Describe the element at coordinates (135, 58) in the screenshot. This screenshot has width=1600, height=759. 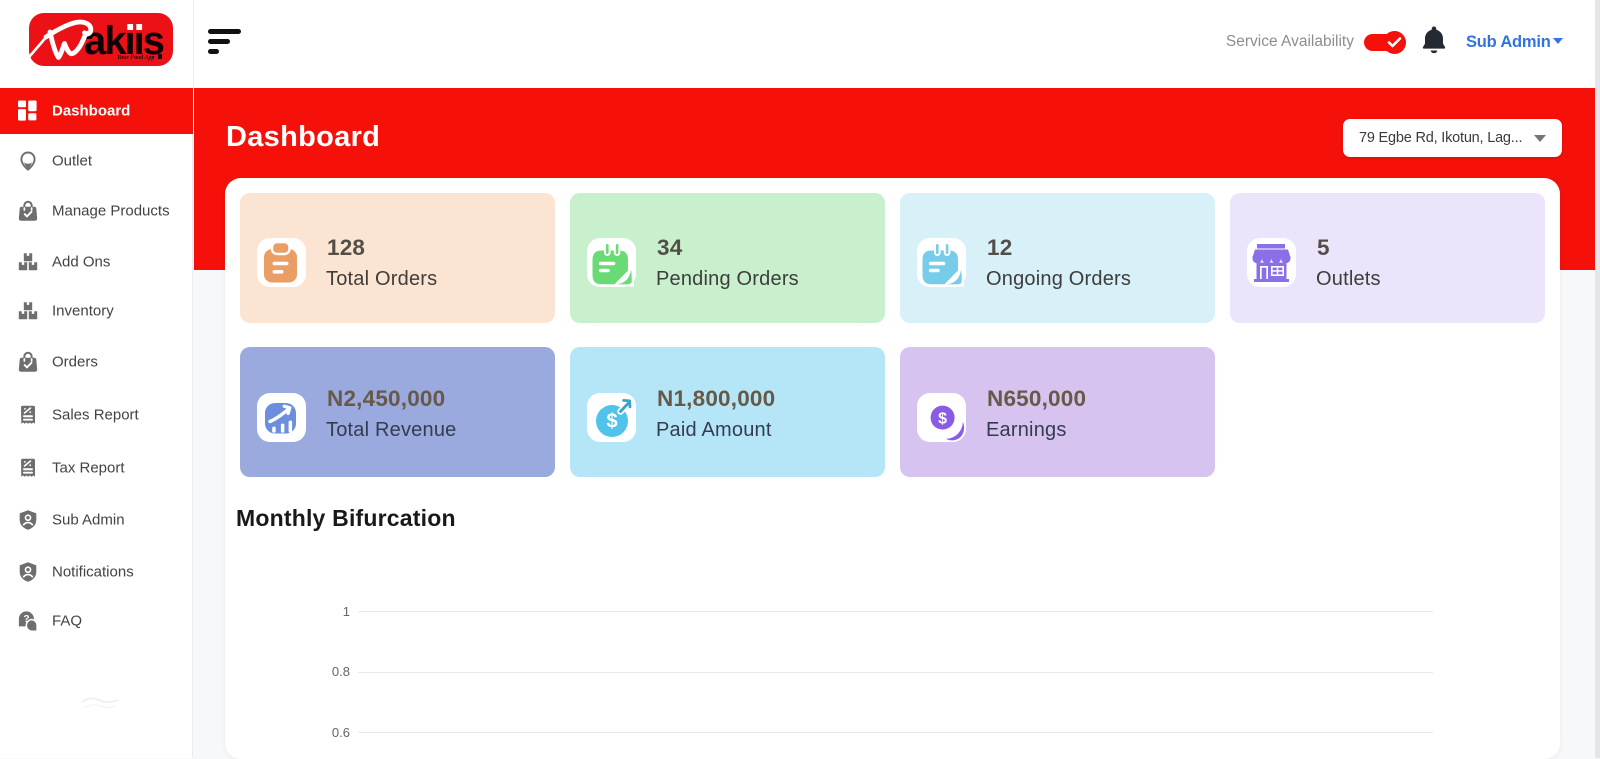
I see `svg-text: Your Food App` at that location.